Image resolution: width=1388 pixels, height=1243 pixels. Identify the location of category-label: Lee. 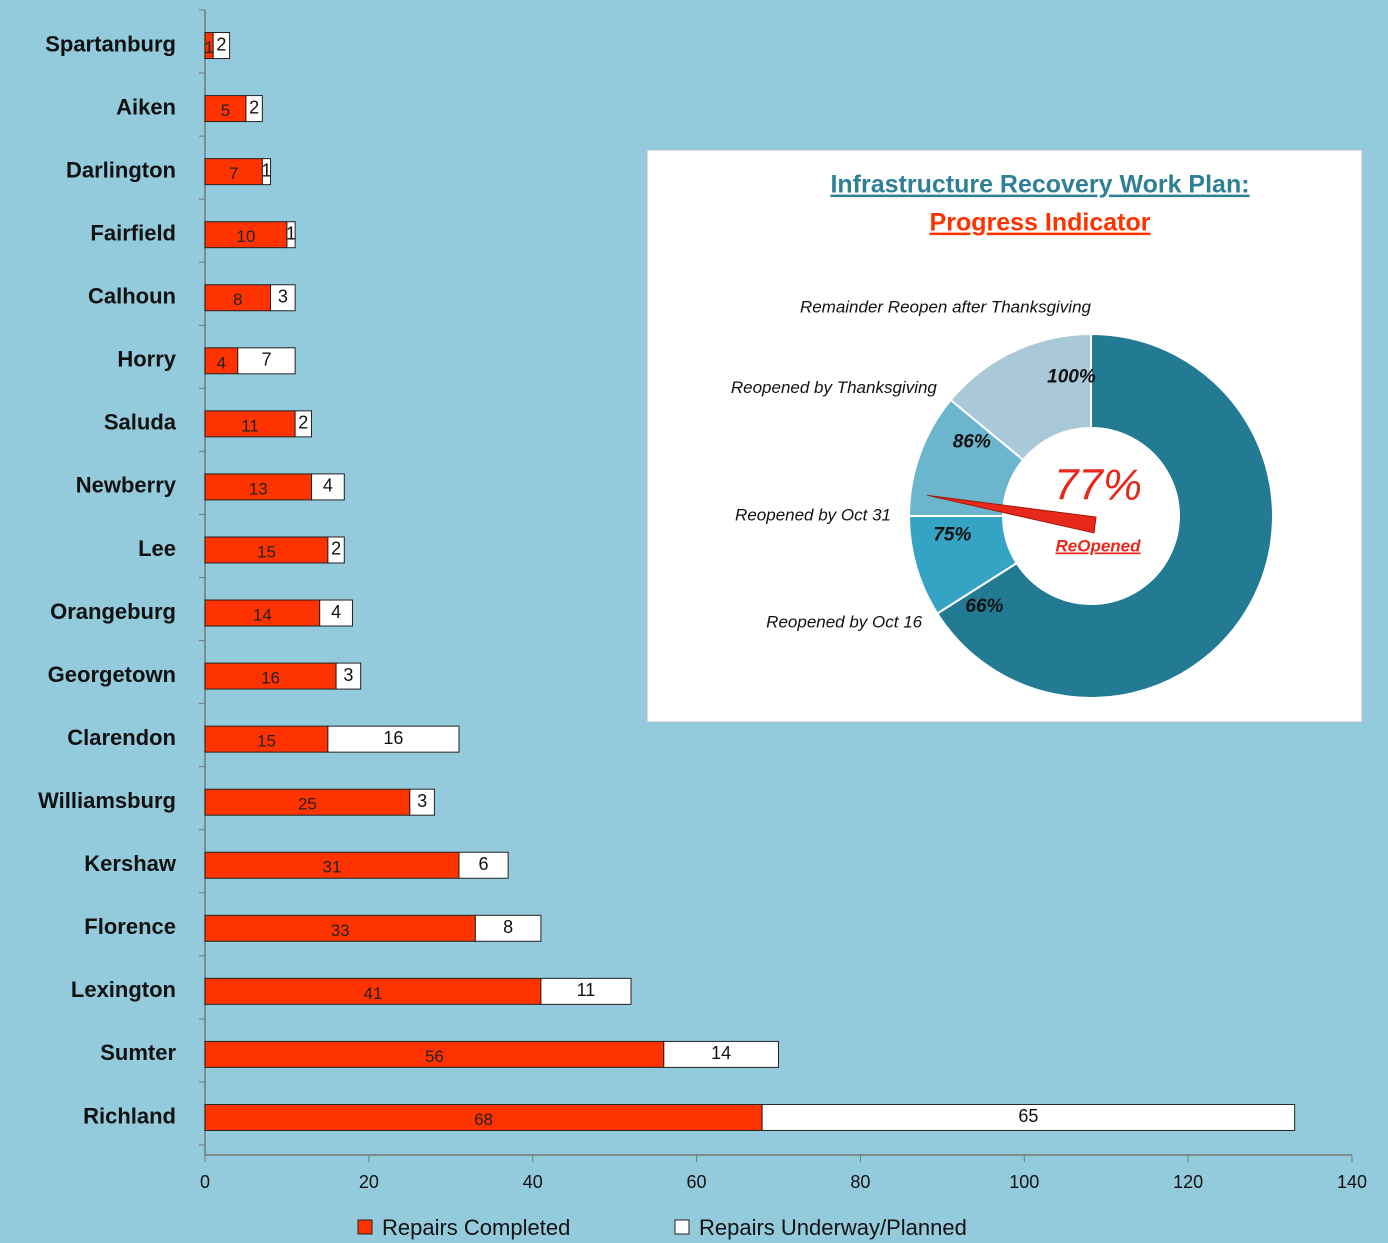
(157, 548).